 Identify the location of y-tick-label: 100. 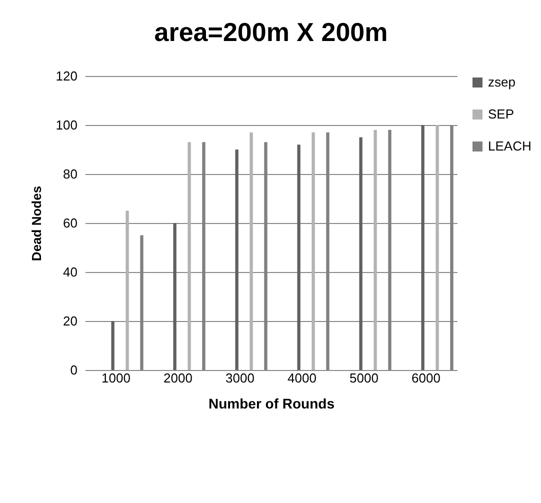
(67, 125).